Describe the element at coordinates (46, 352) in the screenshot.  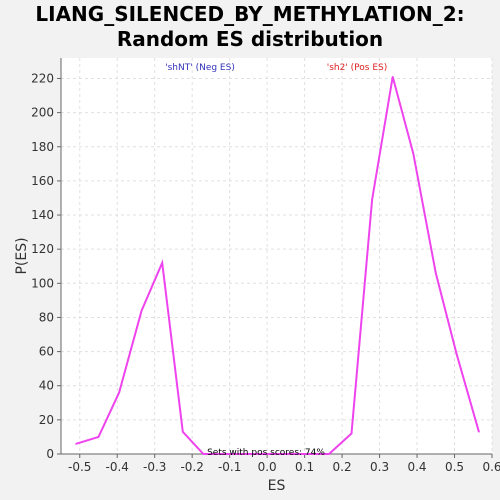
I see `y-tick-label: 60` at that location.